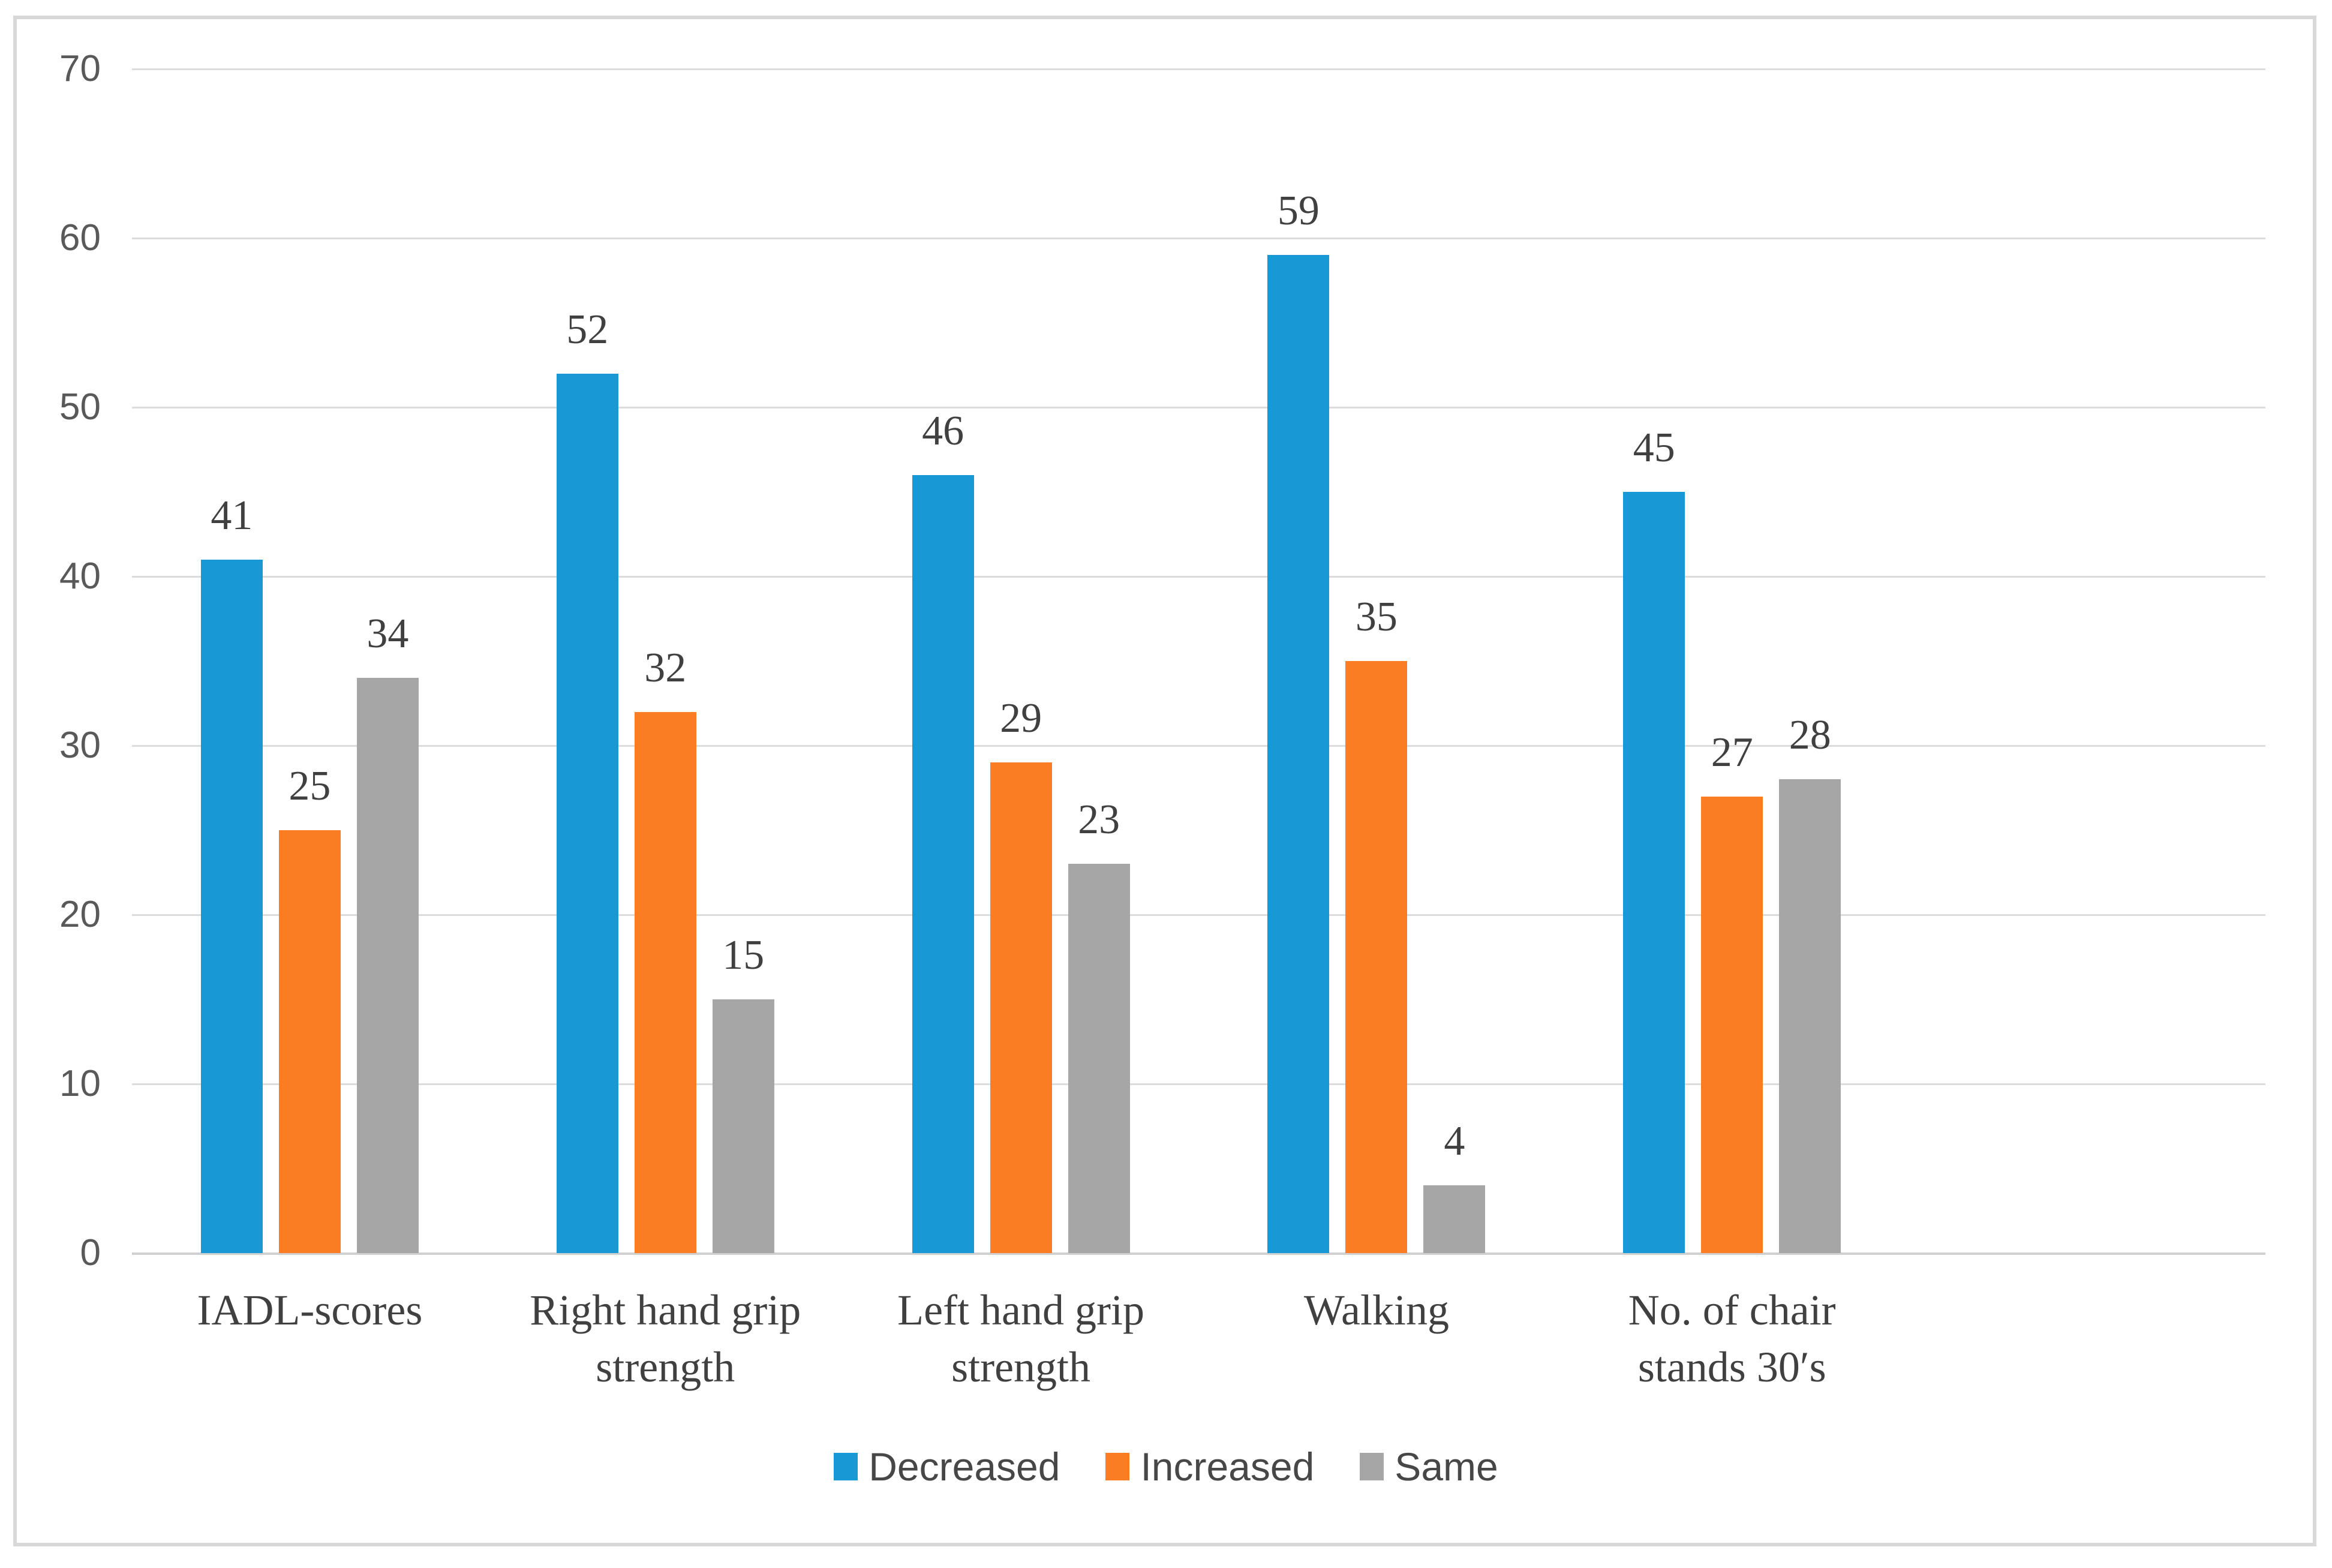  I want to click on bar-value-label: 32, so click(665, 668).